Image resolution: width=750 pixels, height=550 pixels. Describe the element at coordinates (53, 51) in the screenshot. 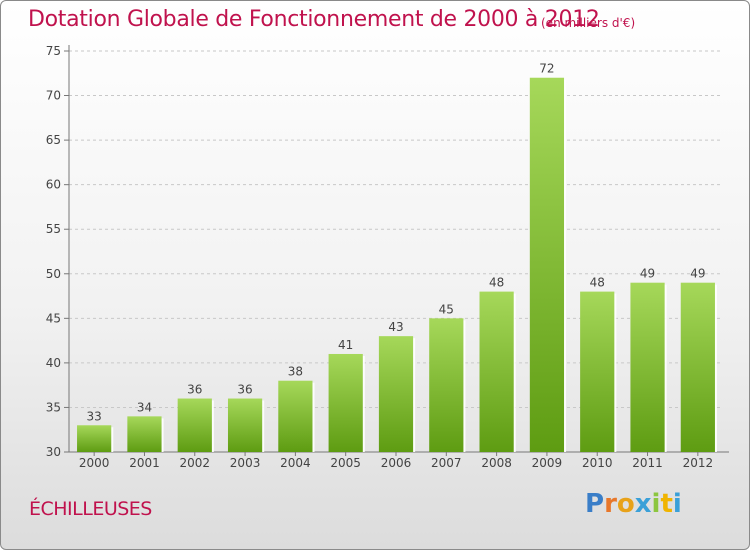

I see `y-tick-label: 75` at that location.